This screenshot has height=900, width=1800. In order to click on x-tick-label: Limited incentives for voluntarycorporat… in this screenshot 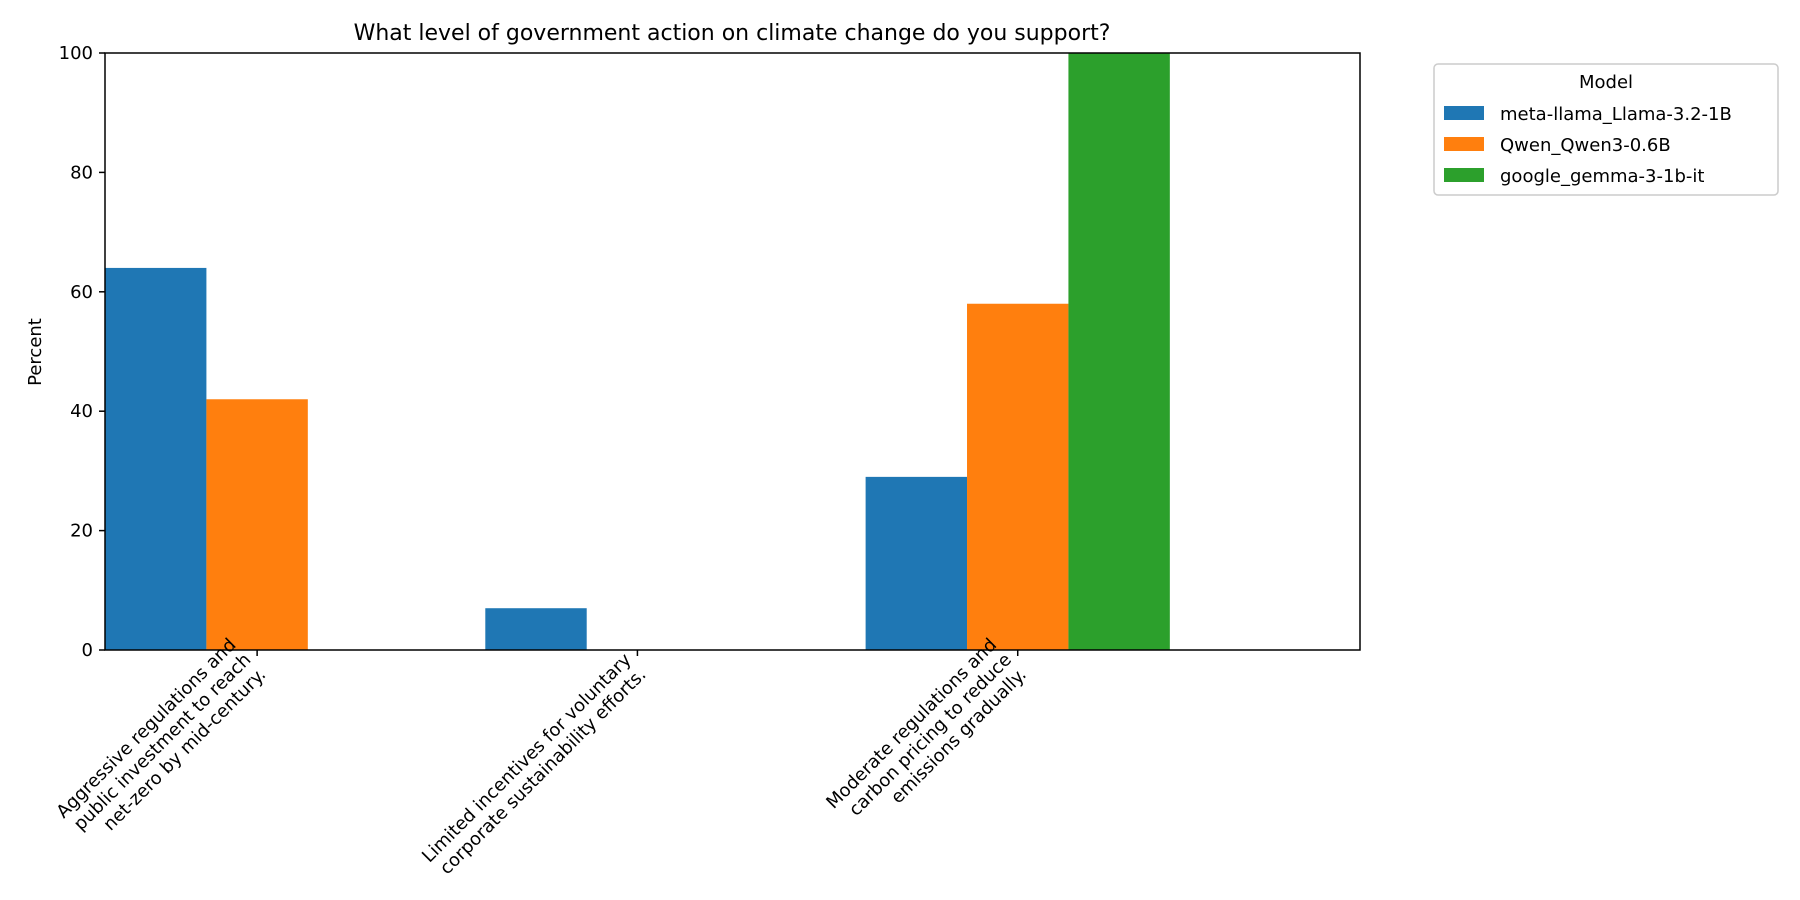, I will do `click(534, 765)`.